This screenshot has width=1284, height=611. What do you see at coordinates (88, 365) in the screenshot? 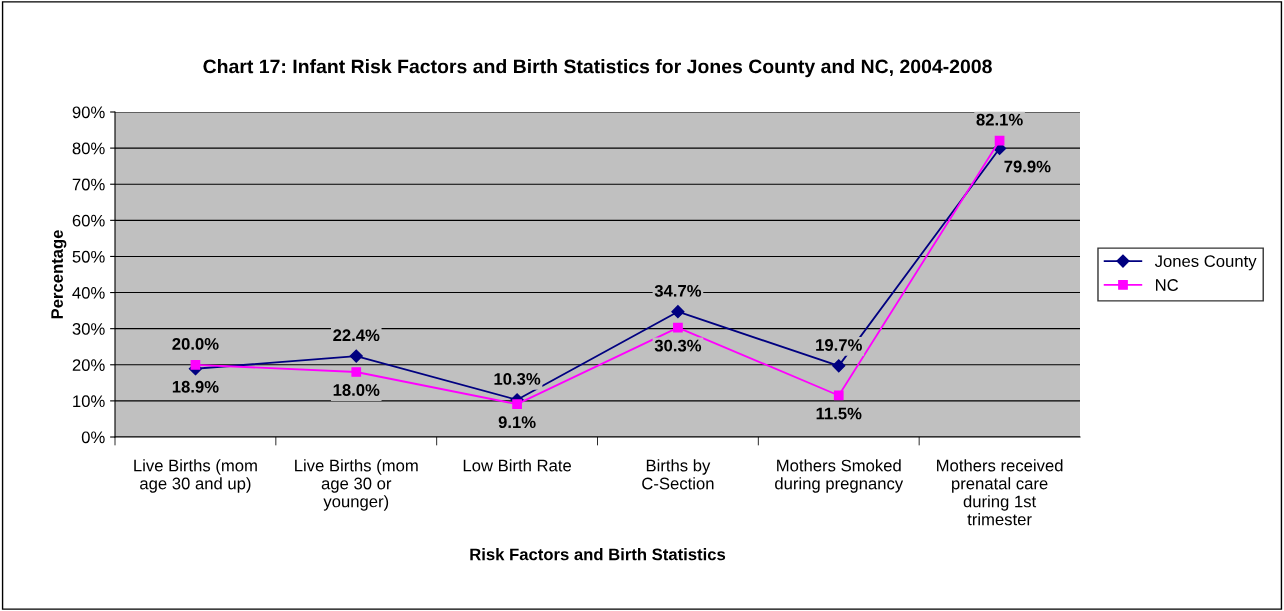
I see `y-tick-label: 20%` at bounding box center [88, 365].